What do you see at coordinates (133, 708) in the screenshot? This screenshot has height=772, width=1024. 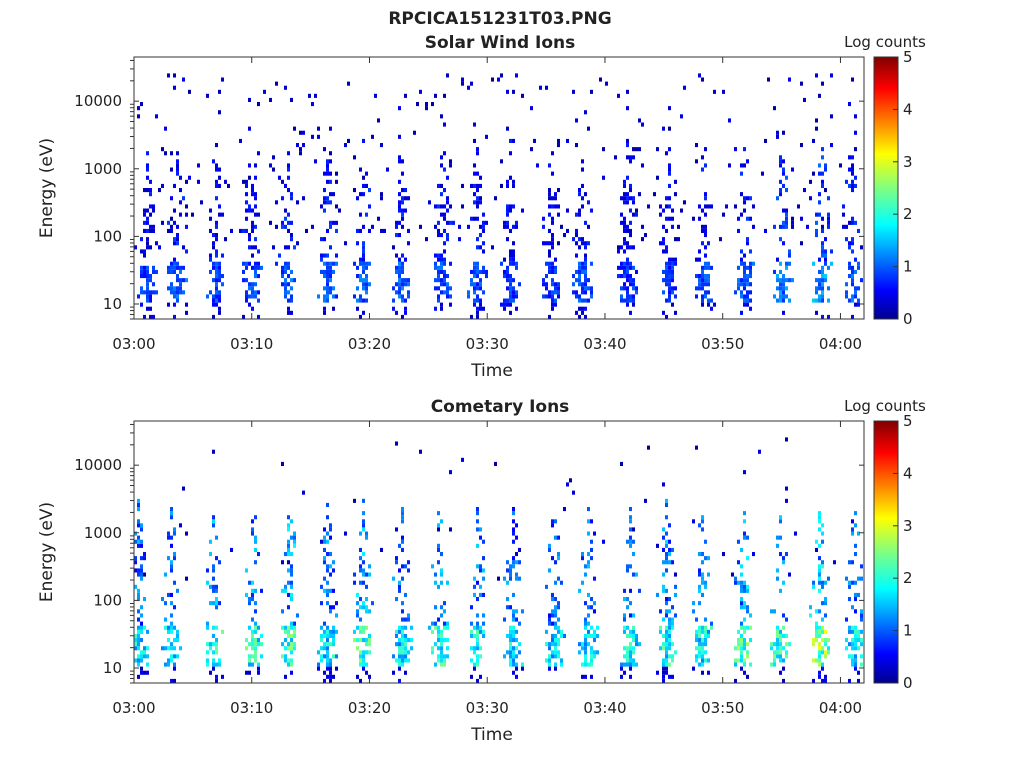 I see `x-tick-label: 03:00` at bounding box center [133, 708].